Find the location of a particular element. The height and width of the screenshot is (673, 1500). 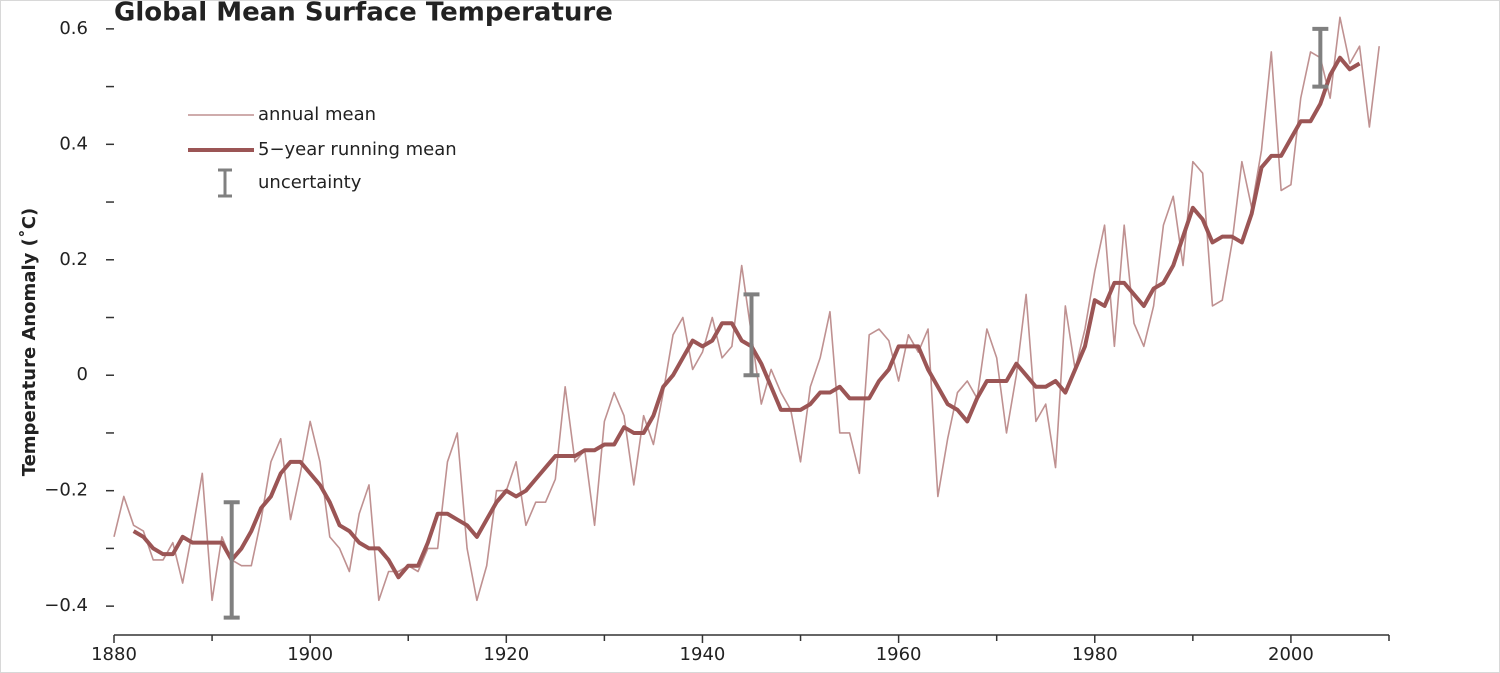

x-tick-label: 1940 is located at coordinates (703, 654).